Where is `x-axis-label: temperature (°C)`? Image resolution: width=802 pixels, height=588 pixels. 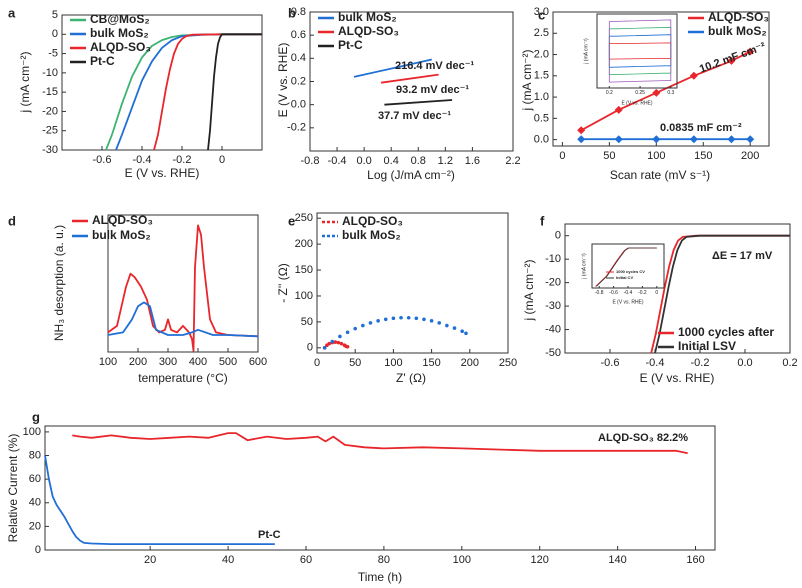 x-axis-label: temperature (°C) is located at coordinates (183, 378).